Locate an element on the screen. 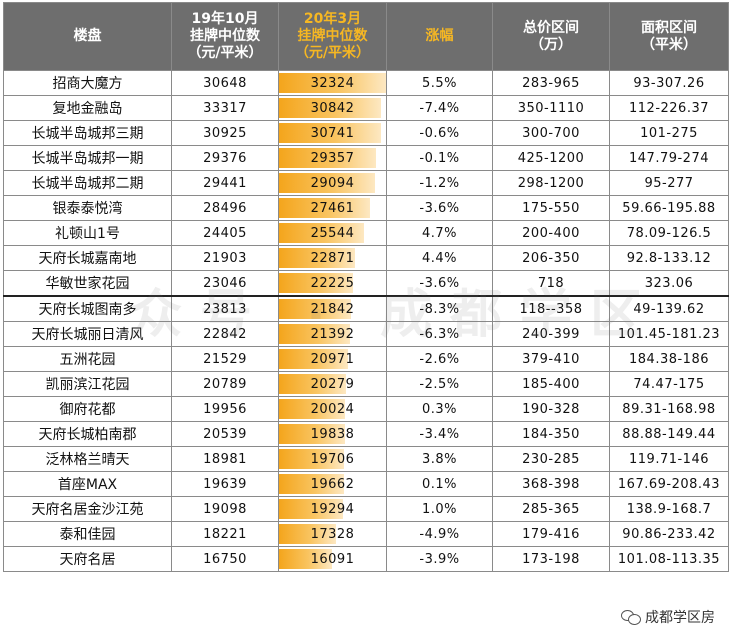  header-name: 楼盘 is located at coordinates (87, 36).